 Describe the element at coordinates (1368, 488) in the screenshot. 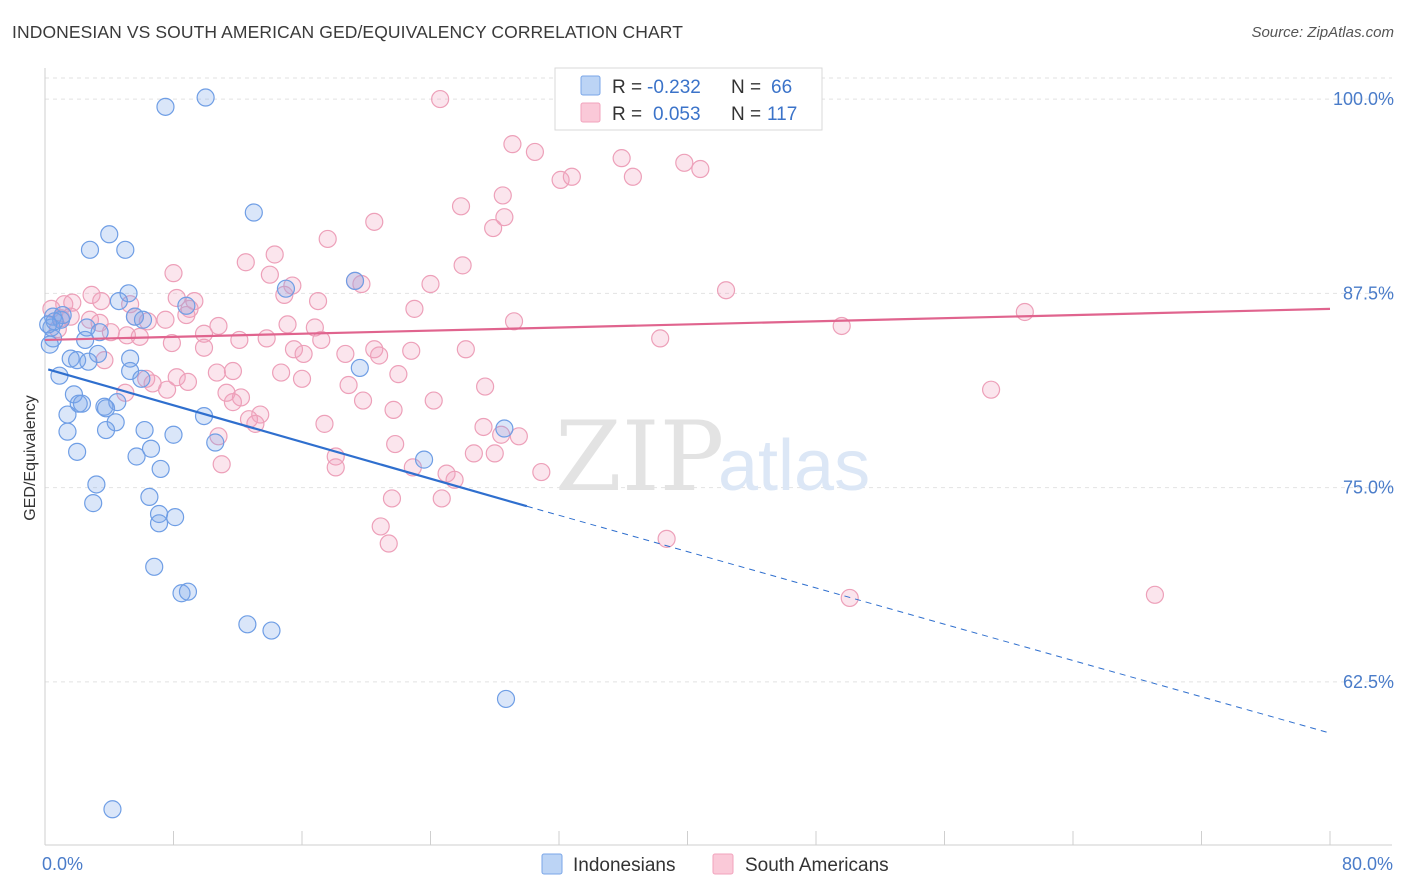

I see `y-tick-label-1: 75.0%` at that location.